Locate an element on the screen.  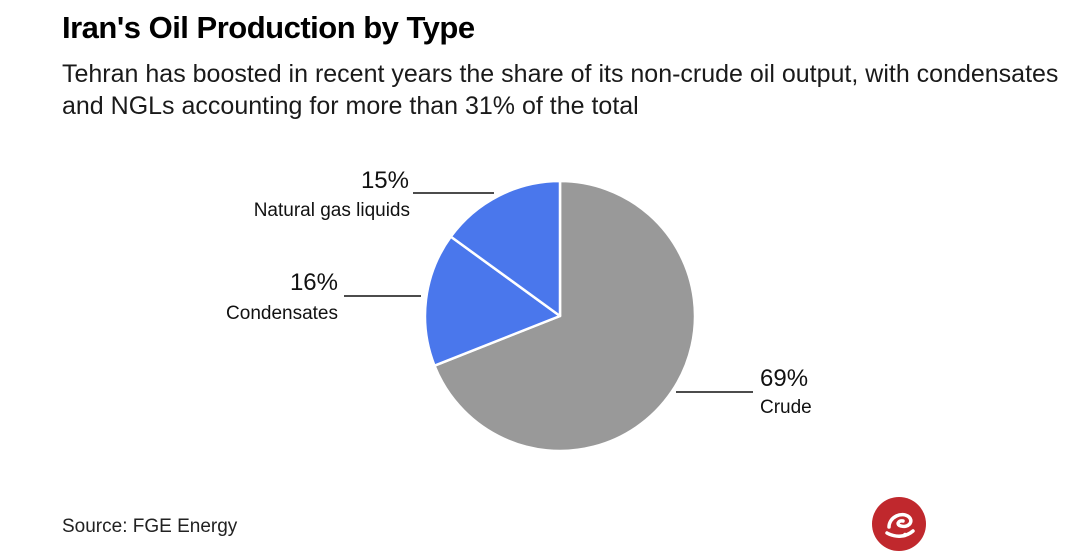
pie-slices is located at coordinates (560, 316).